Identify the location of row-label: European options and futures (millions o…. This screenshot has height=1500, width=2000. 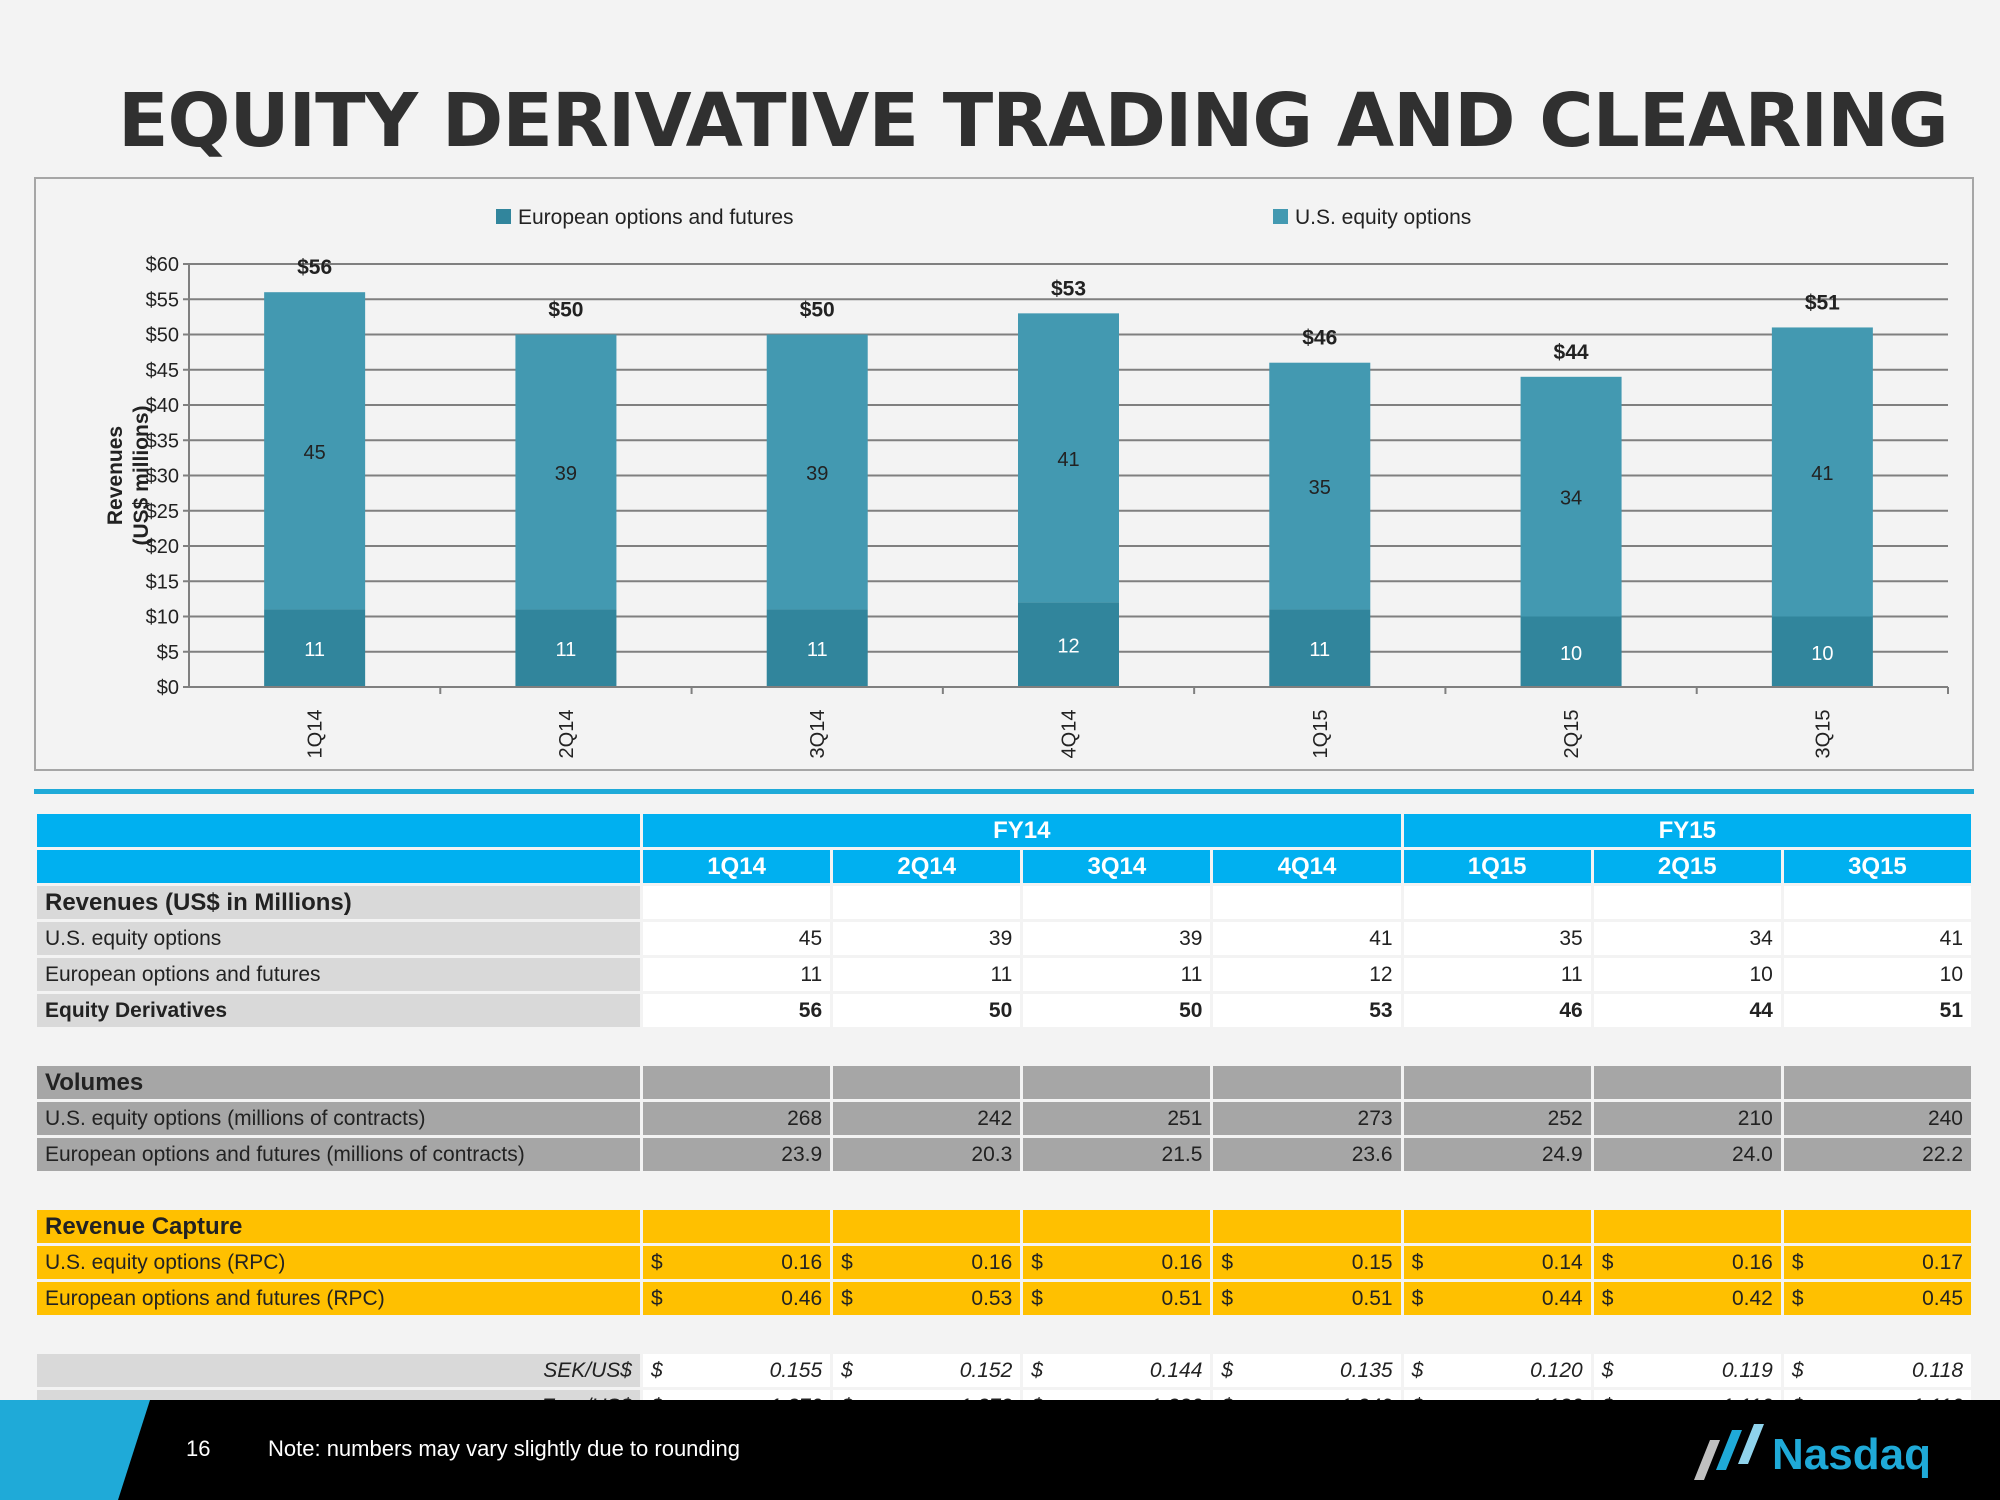
(338, 1154).